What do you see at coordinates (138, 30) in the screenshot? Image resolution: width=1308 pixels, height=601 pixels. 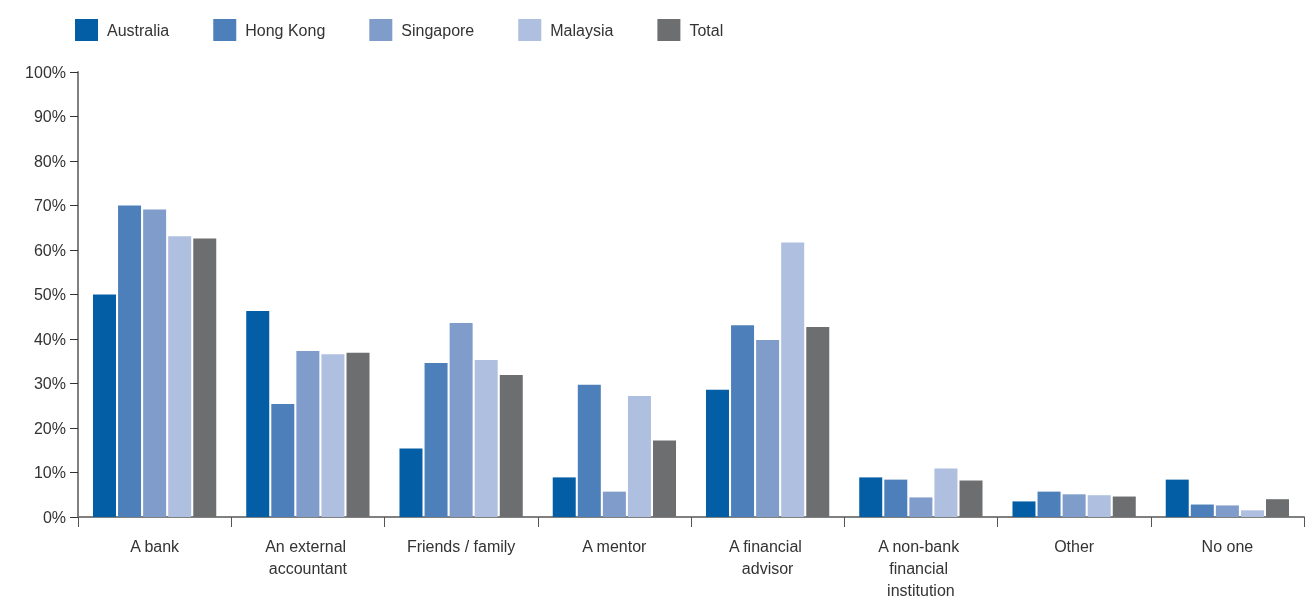 I see `legend-label: Australia` at bounding box center [138, 30].